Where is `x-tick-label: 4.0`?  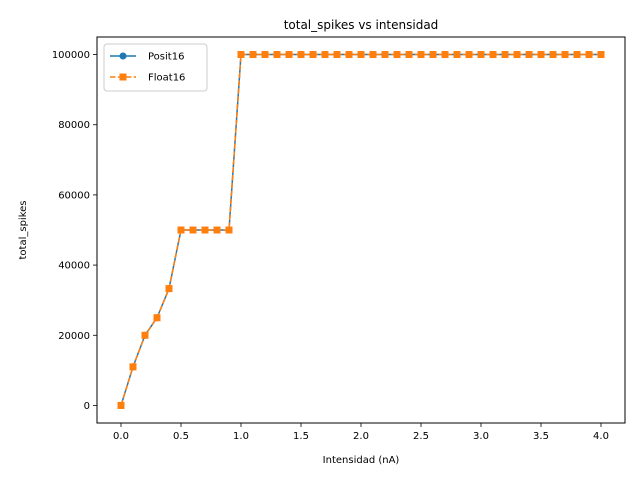 x-tick-label: 4.0 is located at coordinates (601, 436).